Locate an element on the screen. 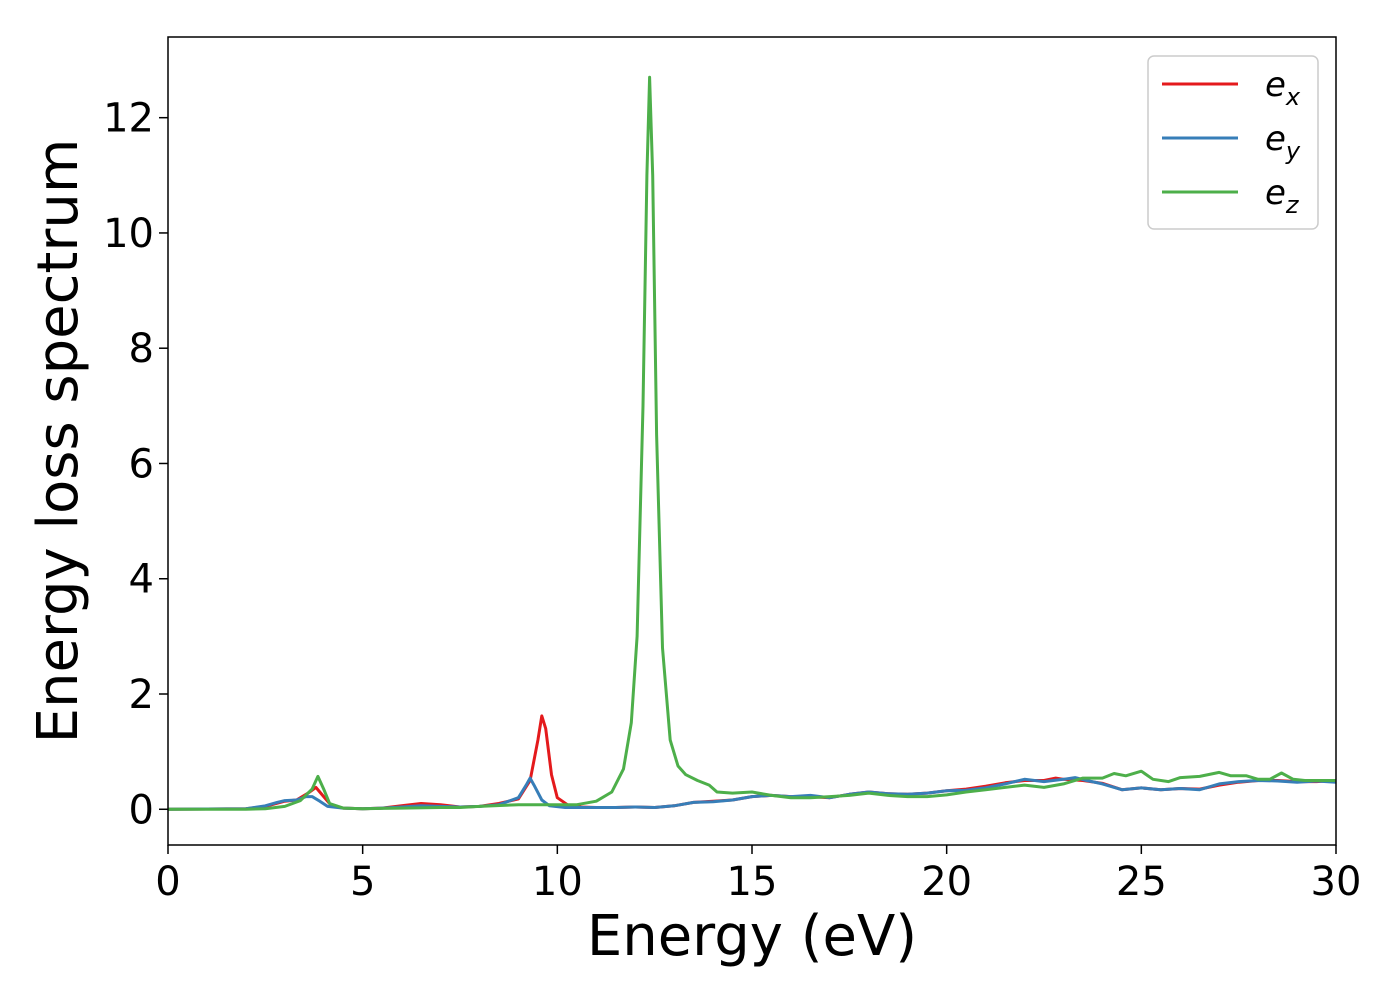 The image size is (1400, 1000). y-tick-label: 4 is located at coordinates (141, 580).